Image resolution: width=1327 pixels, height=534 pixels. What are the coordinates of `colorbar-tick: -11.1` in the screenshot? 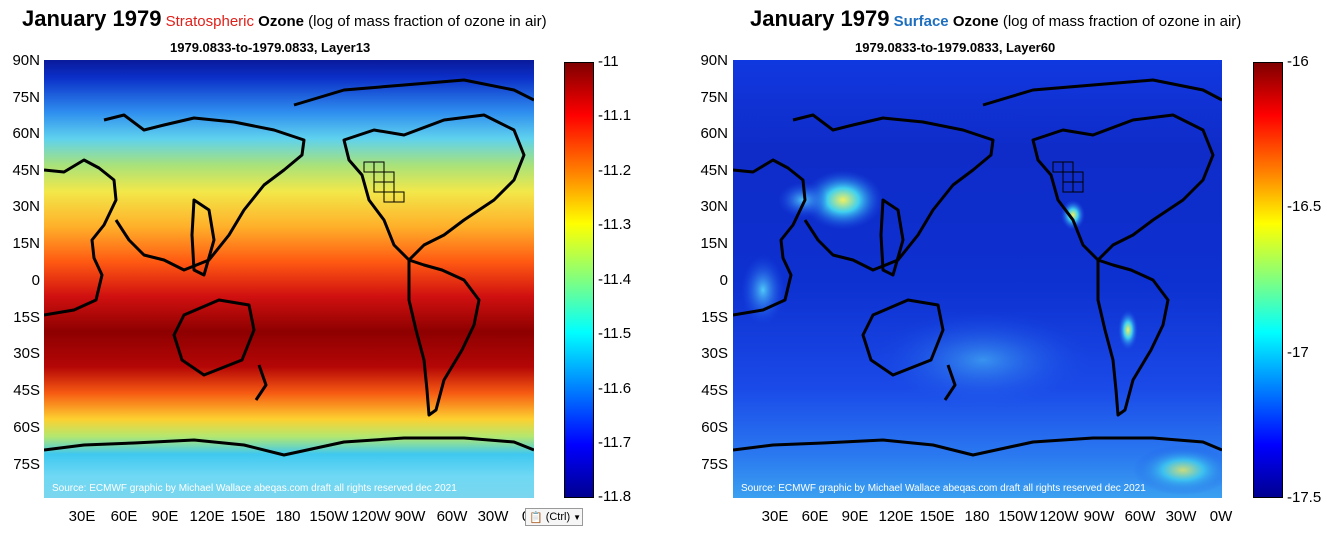 It's located at (615, 115).